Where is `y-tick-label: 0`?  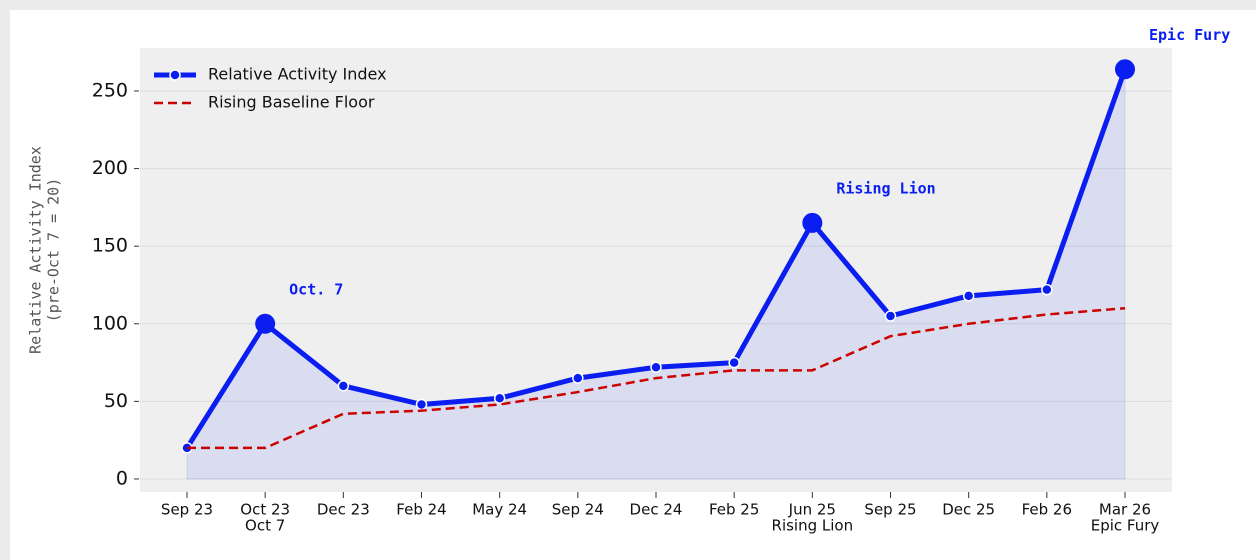
y-tick-label: 0 is located at coordinates (122, 478).